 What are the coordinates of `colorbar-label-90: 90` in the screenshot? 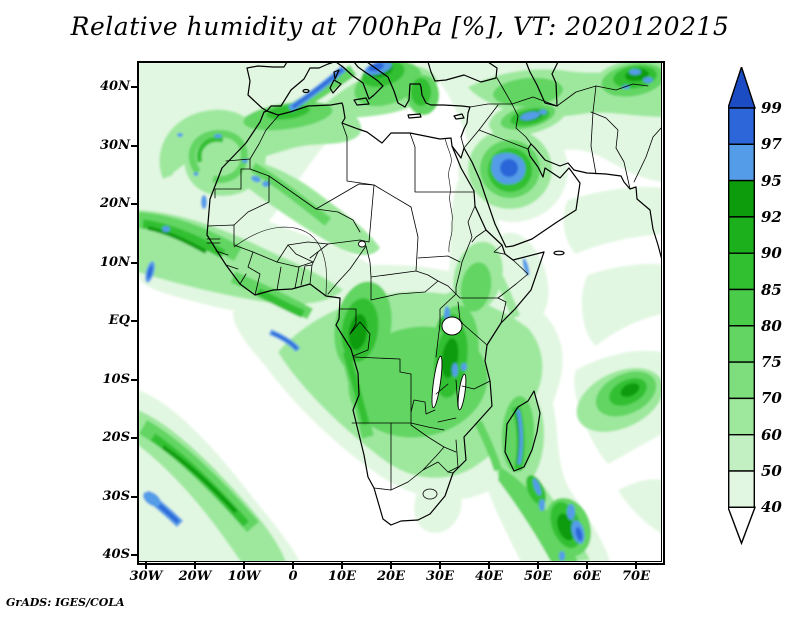 It's located at (771, 253).